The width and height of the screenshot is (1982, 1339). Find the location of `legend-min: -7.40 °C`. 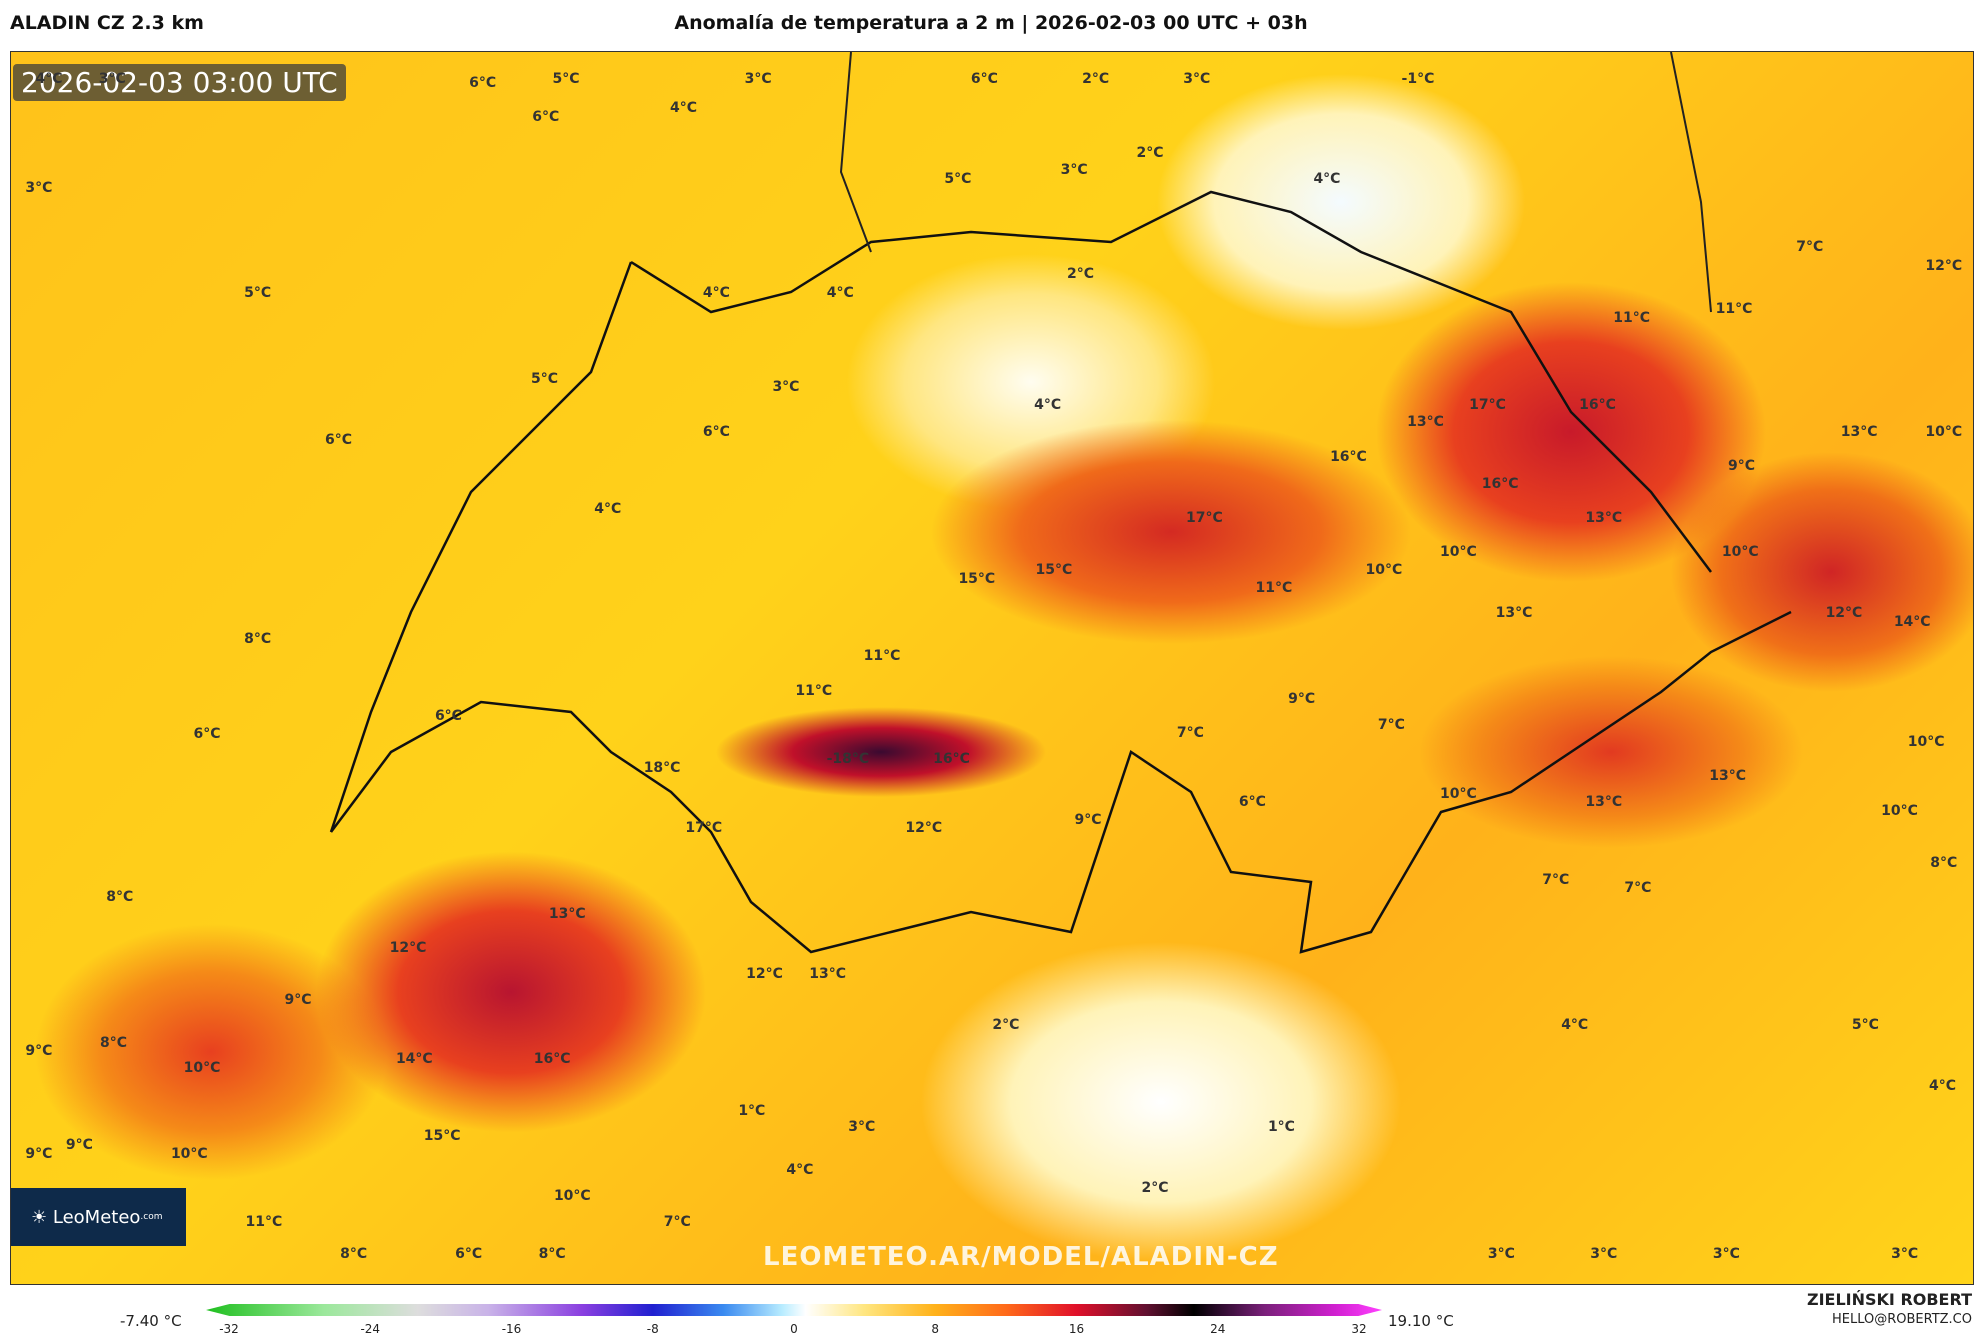

legend-min: -7.40 °C is located at coordinates (151, 1321).